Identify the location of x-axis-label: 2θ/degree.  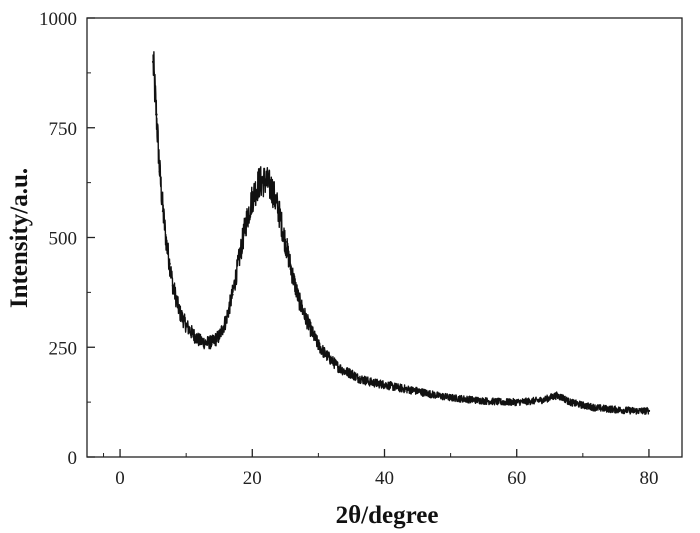
(387, 515).